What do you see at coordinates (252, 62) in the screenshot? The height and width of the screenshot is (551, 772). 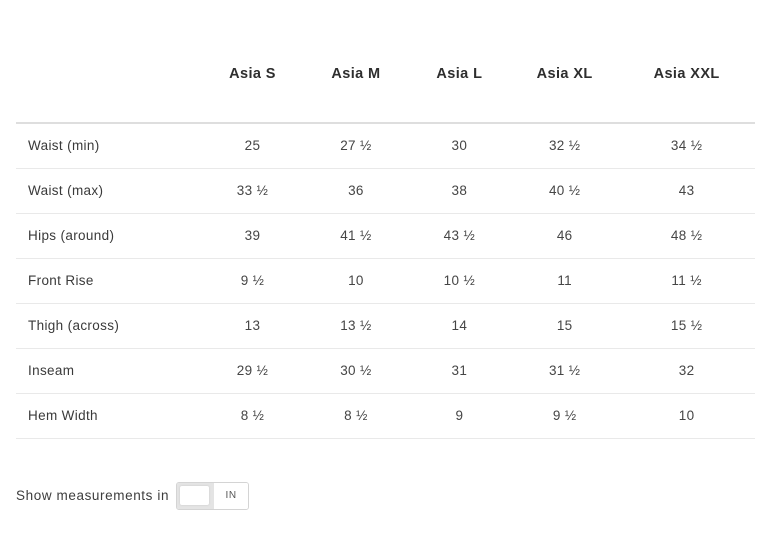 I see `column-header-asia-s: Asia S` at bounding box center [252, 62].